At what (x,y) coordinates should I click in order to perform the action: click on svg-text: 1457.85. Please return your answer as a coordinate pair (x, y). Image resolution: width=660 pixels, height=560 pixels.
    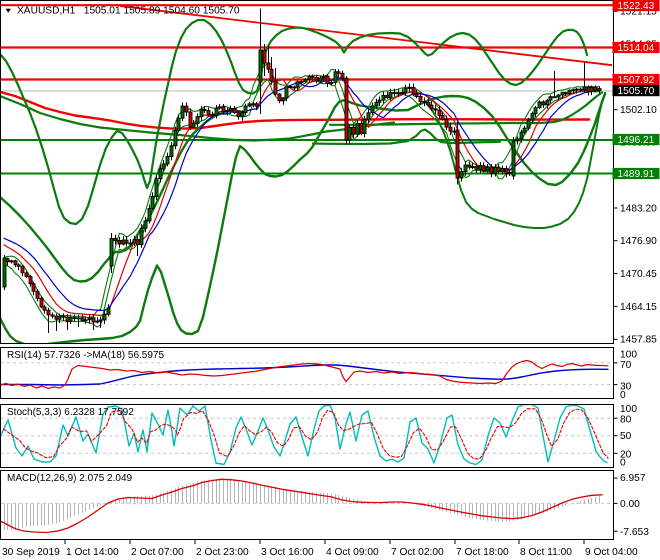
    Looking at the image, I should click on (638, 340).